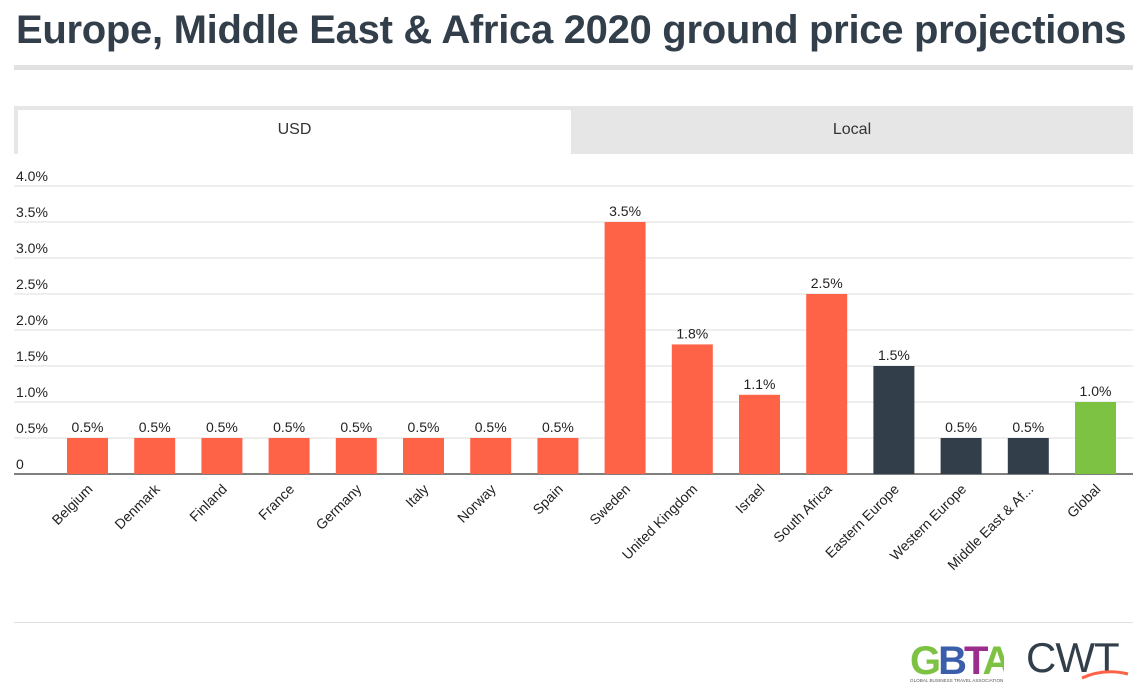 The width and height of the screenshot is (1143, 693). What do you see at coordinates (802, 513) in the screenshot?
I see `x-tick-label: South Africa` at bounding box center [802, 513].